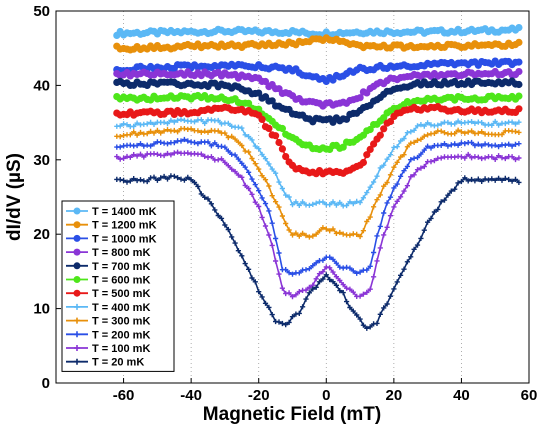 This screenshot has width=540, height=430. What do you see at coordinates (108, 349) in the screenshot?
I see `legend-entry: T = 100 mK` at bounding box center [108, 349].